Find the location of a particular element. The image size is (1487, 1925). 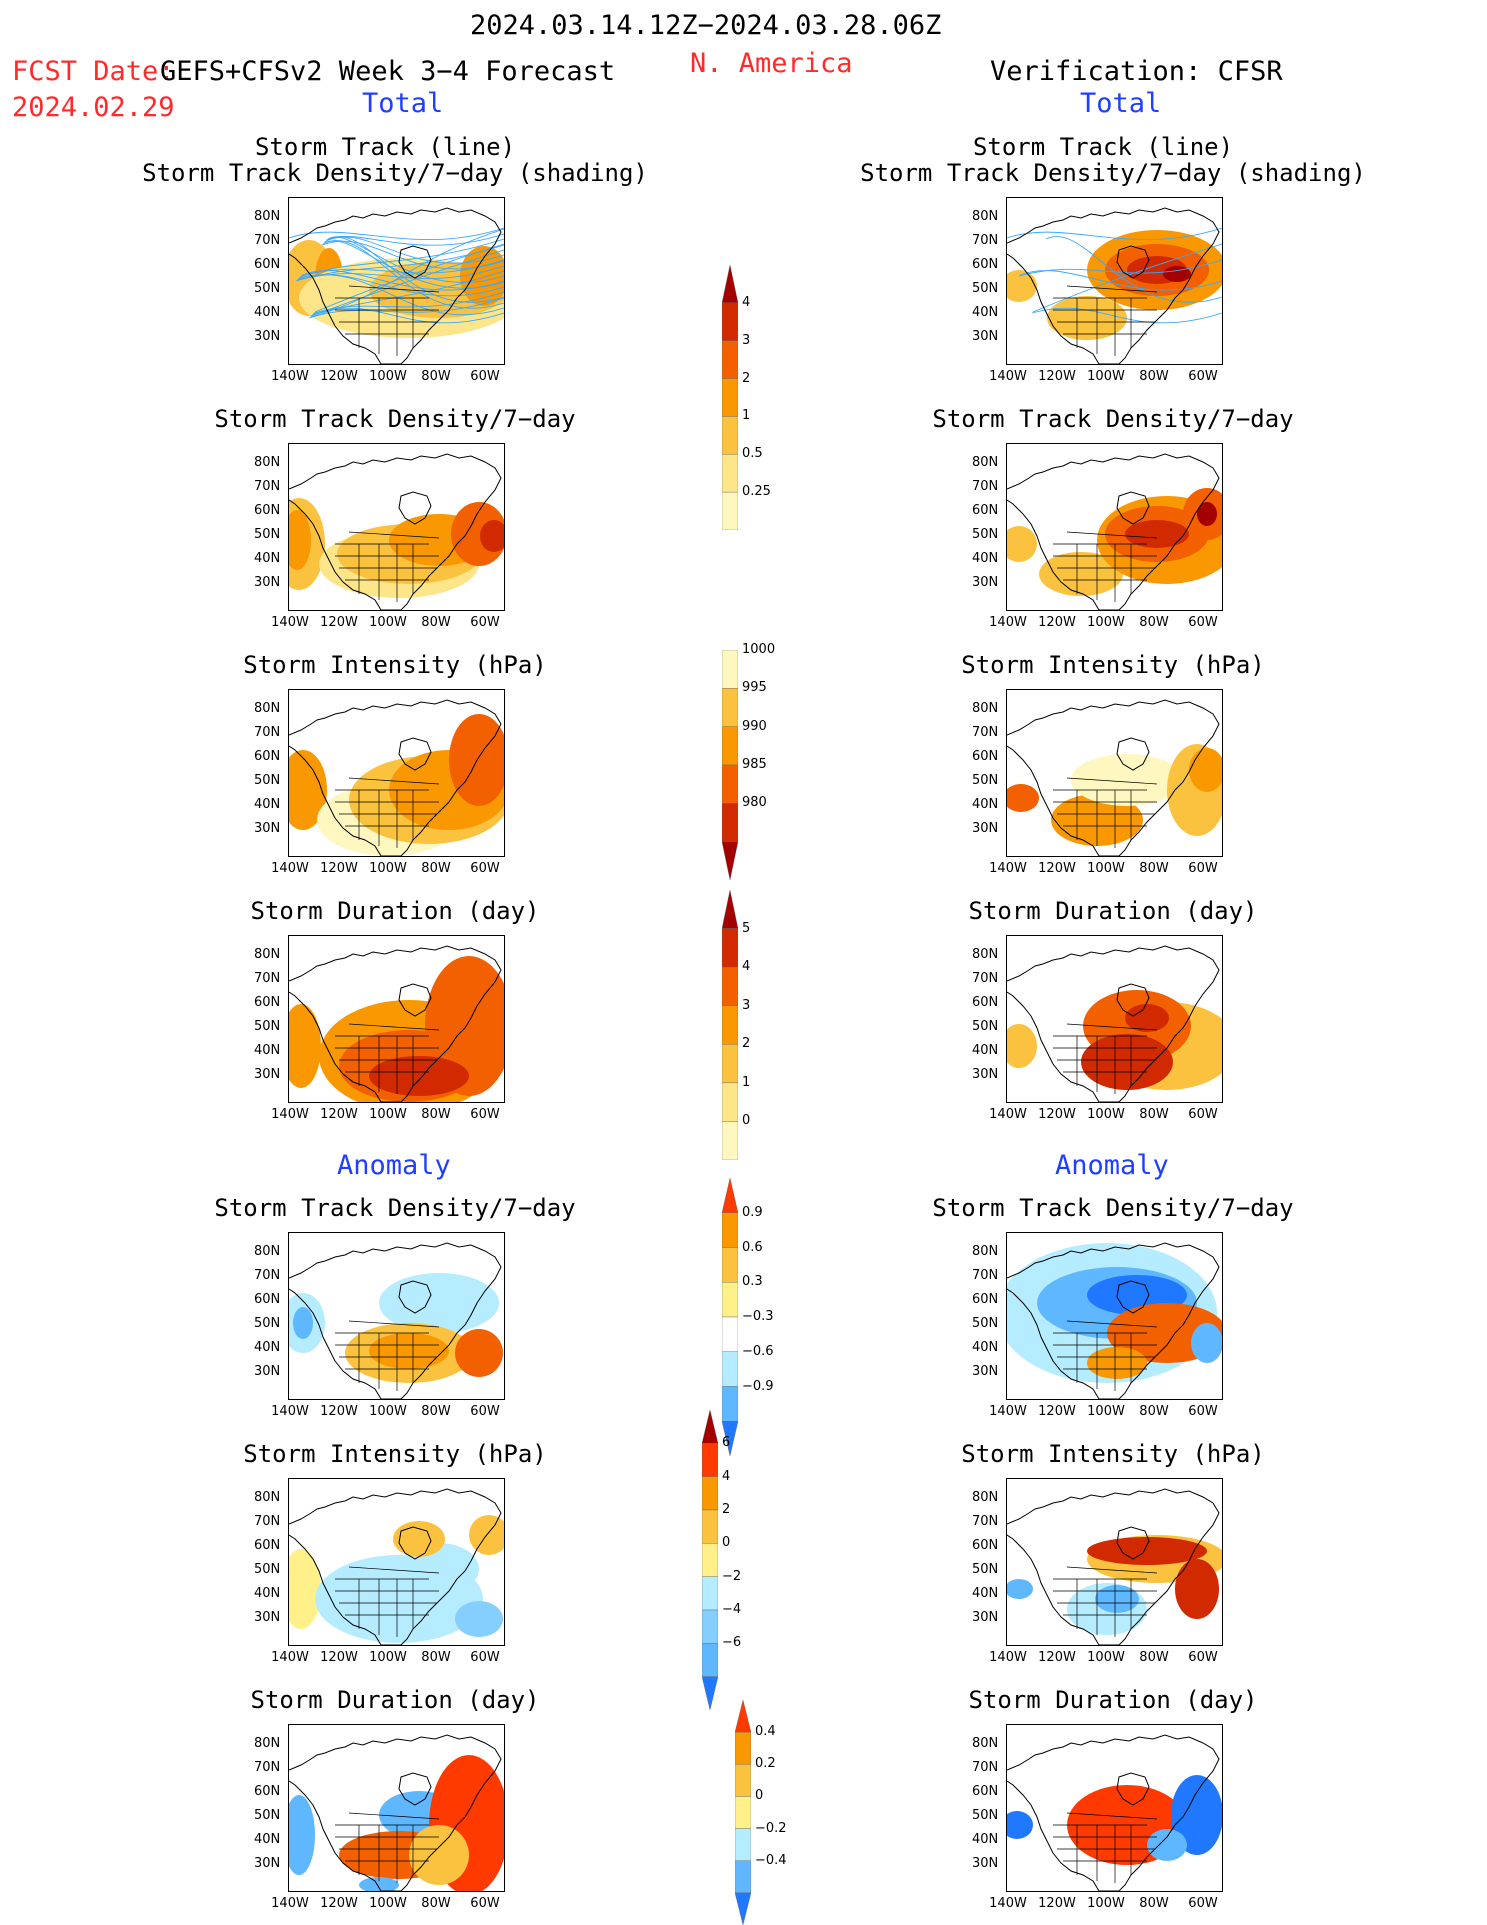

title-duration-anom-right: Storm Duration (day) is located at coordinates (1113, 1700).